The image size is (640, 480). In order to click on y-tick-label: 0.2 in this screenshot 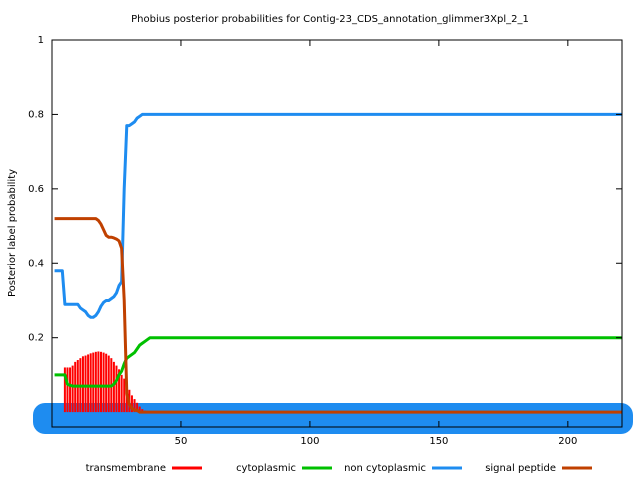, I will do `click(36, 338)`.